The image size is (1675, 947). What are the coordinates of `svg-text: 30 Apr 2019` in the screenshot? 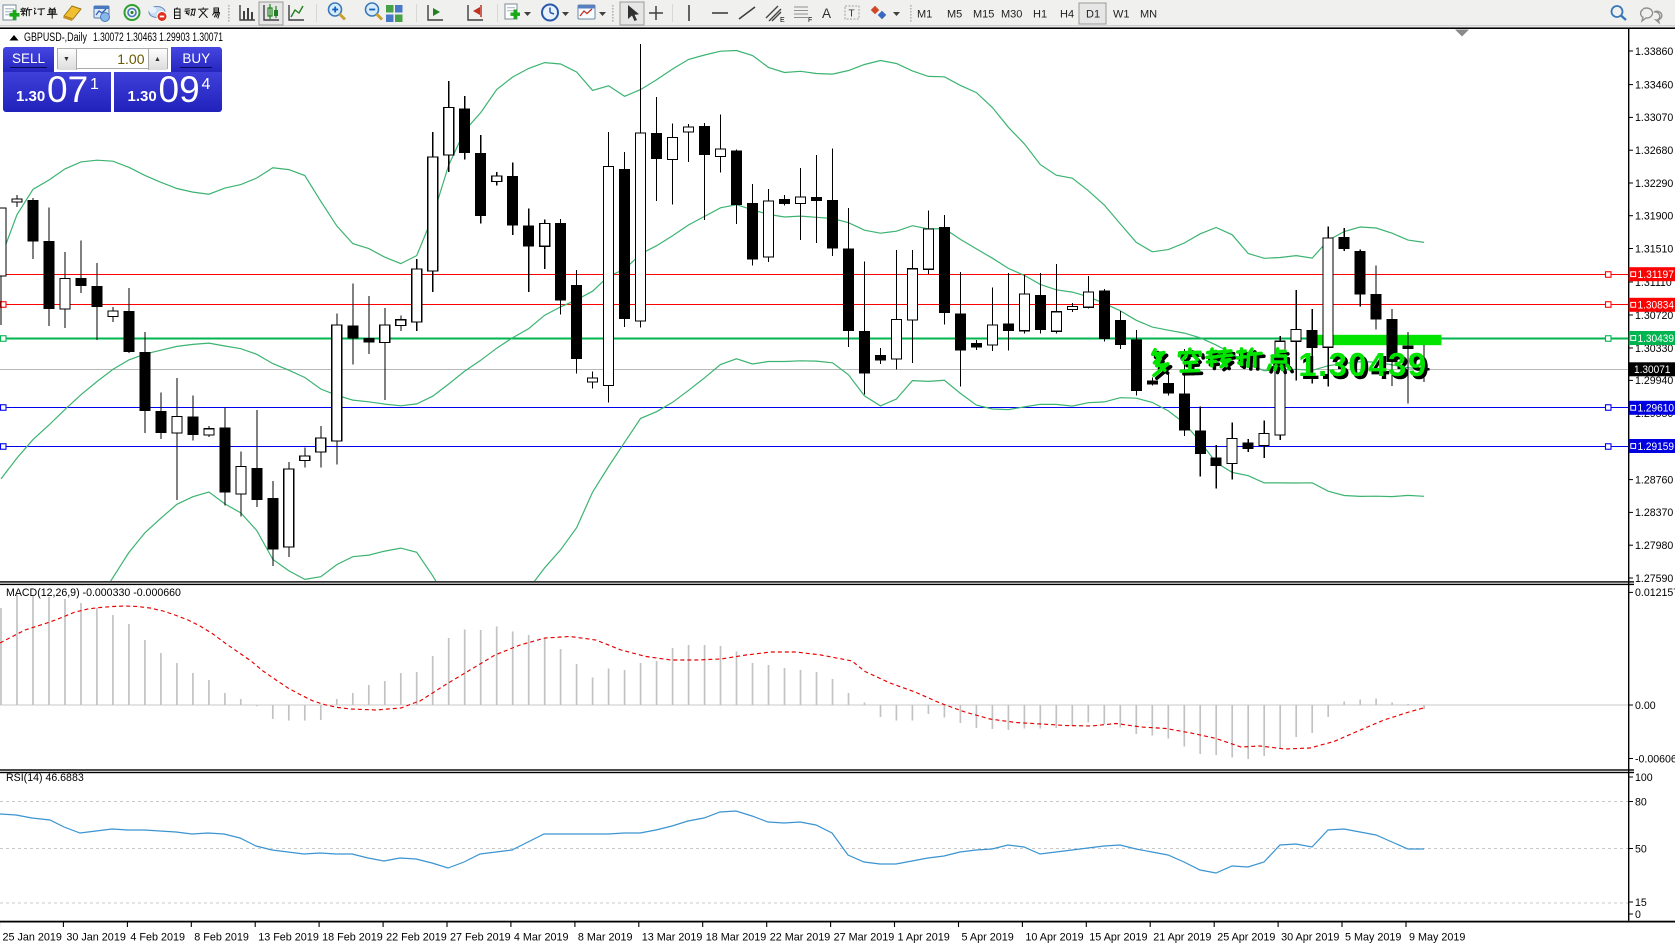 It's located at (1310, 938).